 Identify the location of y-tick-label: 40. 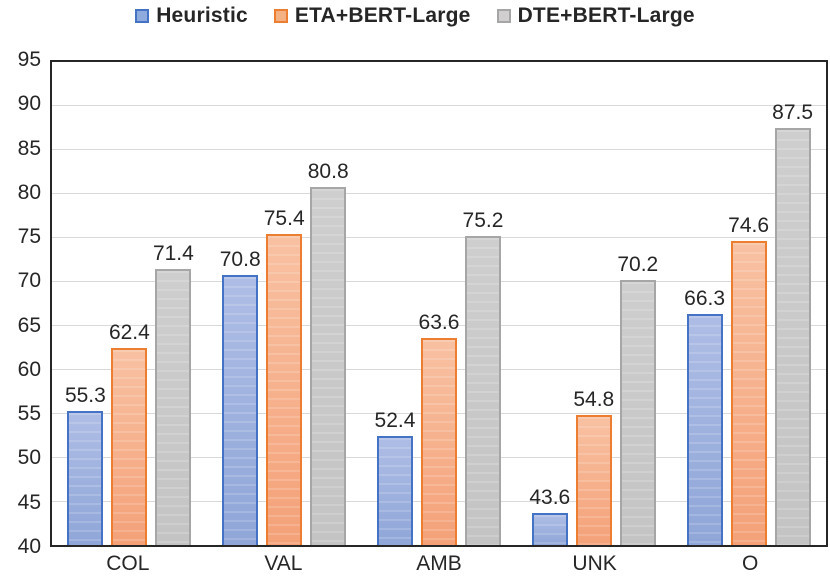
(29, 546).